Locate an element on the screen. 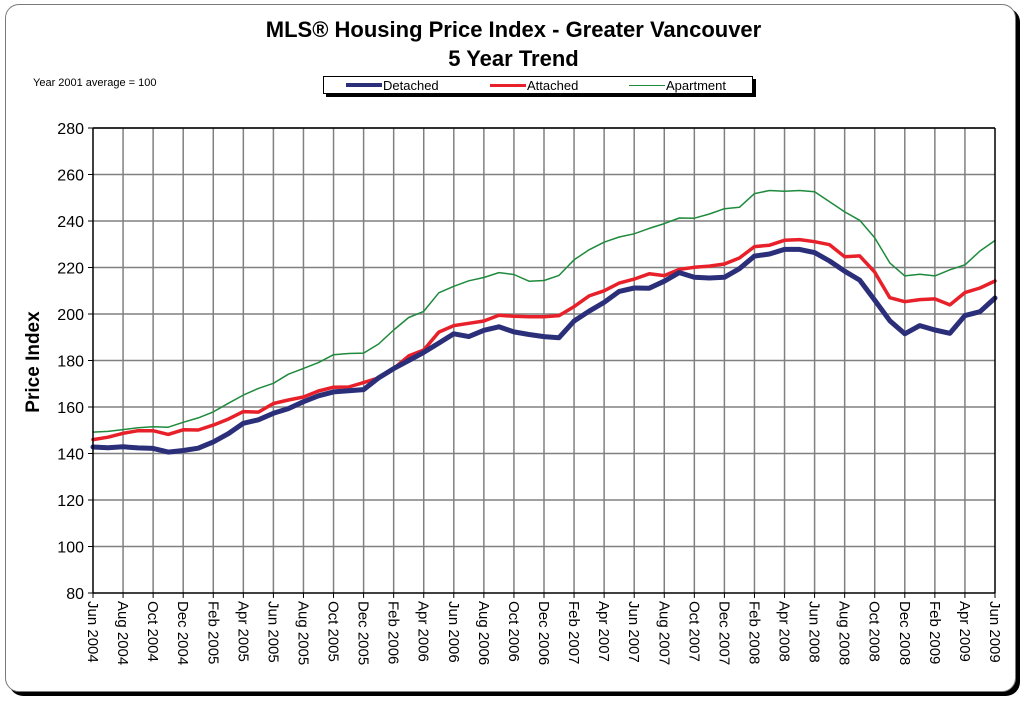 The height and width of the screenshot is (705, 1027). y-tick-label: 280 is located at coordinates (70, 129).